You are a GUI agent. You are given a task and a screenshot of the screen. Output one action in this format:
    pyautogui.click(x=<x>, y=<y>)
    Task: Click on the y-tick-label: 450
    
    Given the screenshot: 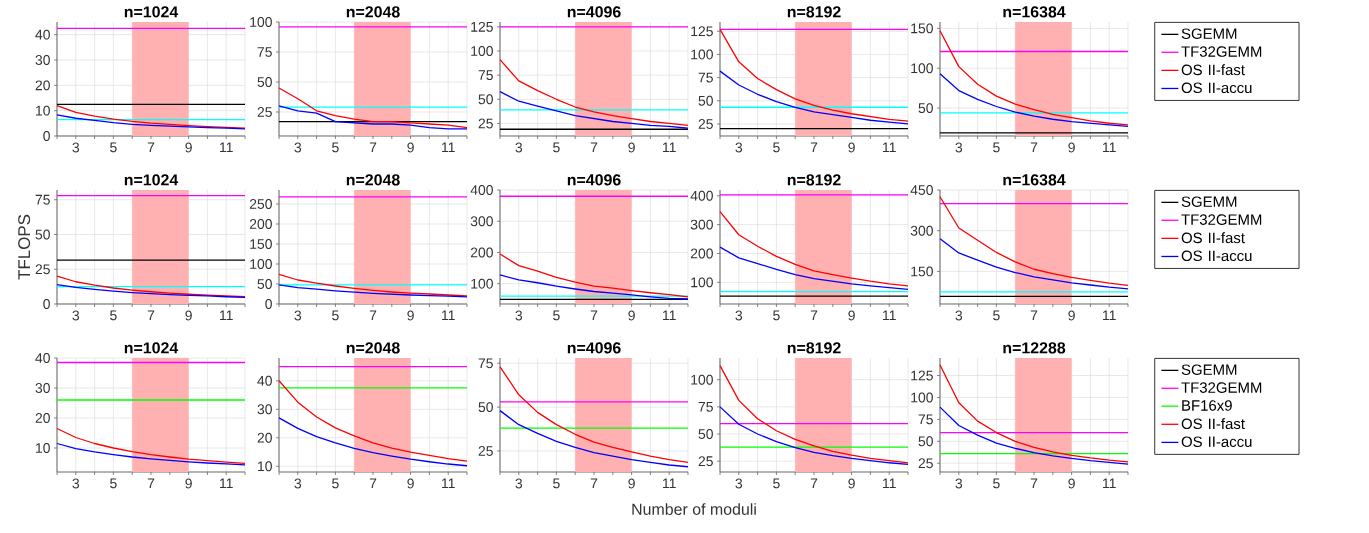 What is the action you would take?
    pyautogui.click(x=921, y=190)
    